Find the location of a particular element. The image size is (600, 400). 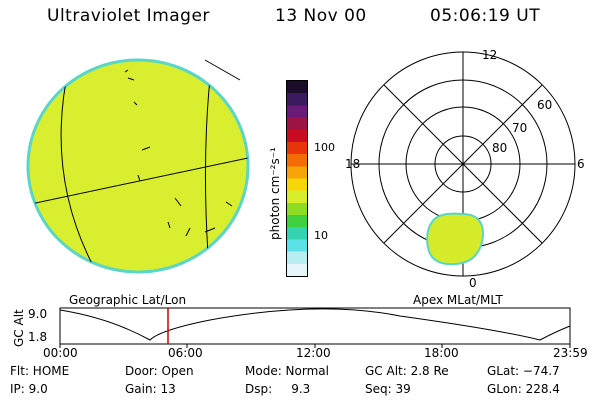

aurora-blob is located at coordinates (455, 239).